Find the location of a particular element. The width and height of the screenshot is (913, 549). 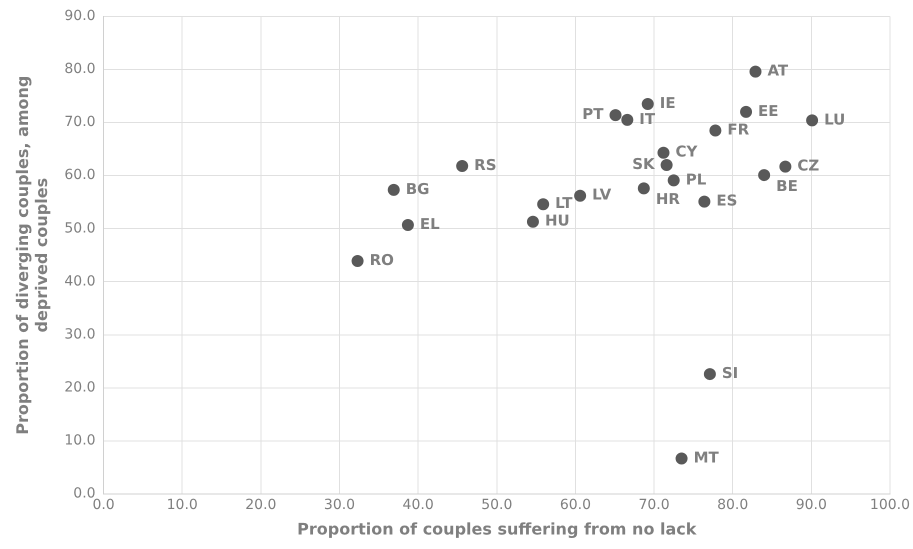

y-tick-label: 70.0 is located at coordinates (80, 122).